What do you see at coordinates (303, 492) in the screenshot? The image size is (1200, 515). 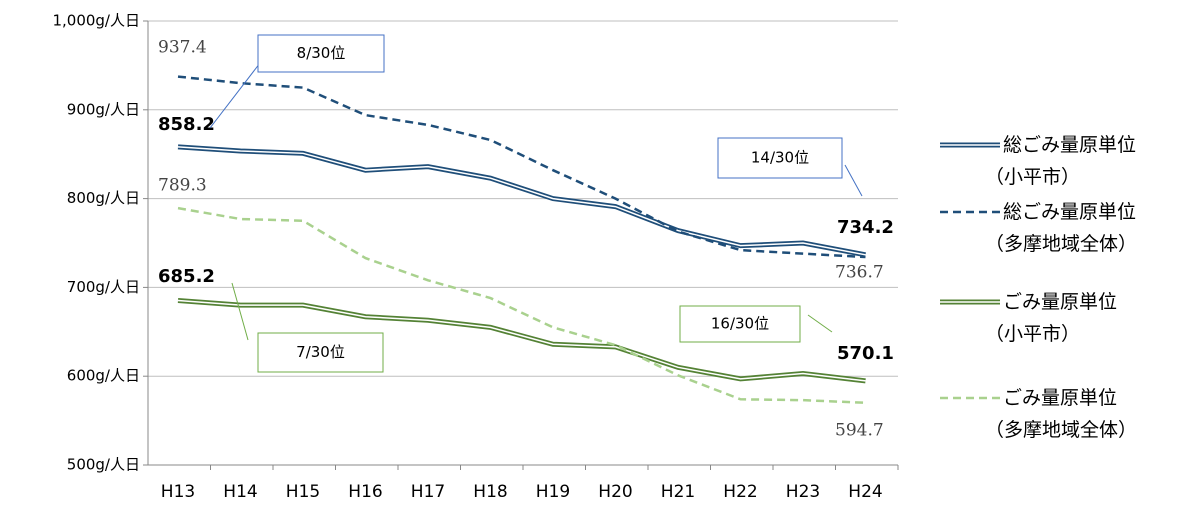 I see `x-tick-label: H15` at bounding box center [303, 492].